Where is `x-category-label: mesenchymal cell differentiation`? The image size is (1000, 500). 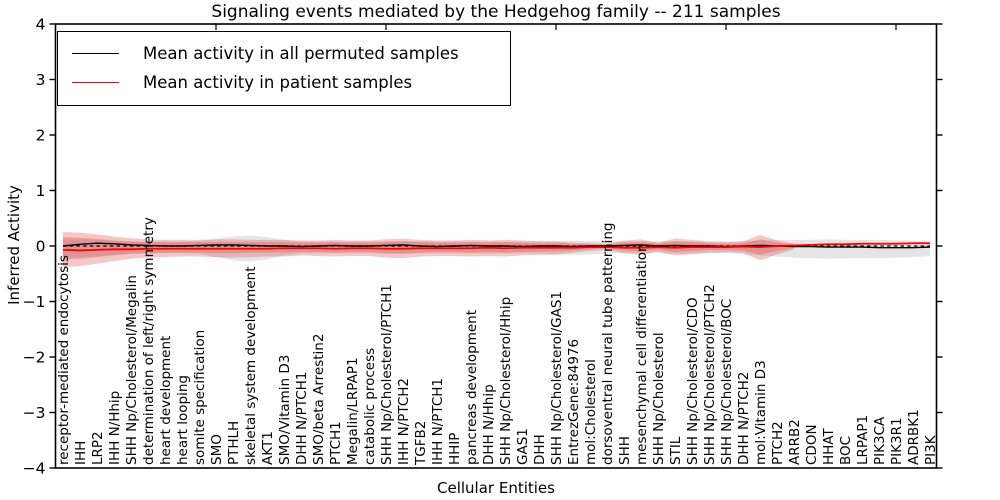
x-category-label: mesenchymal cell differentiation is located at coordinates (642, 354).